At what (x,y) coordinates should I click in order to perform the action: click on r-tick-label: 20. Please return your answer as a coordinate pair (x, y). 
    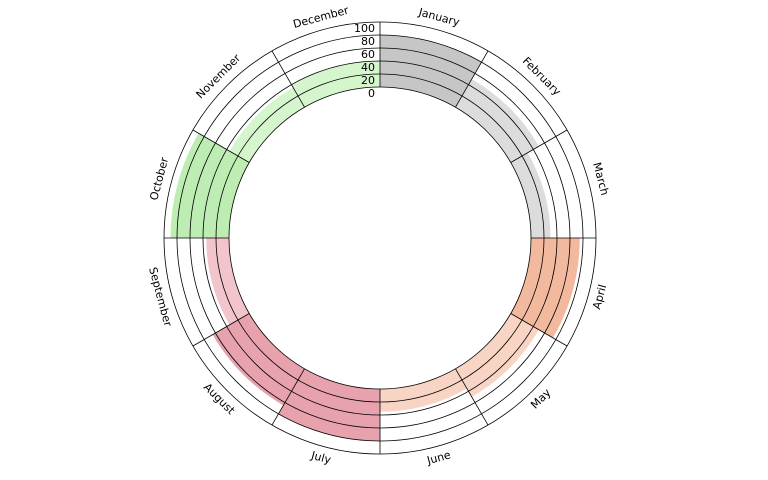
    Looking at the image, I should click on (368, 80).